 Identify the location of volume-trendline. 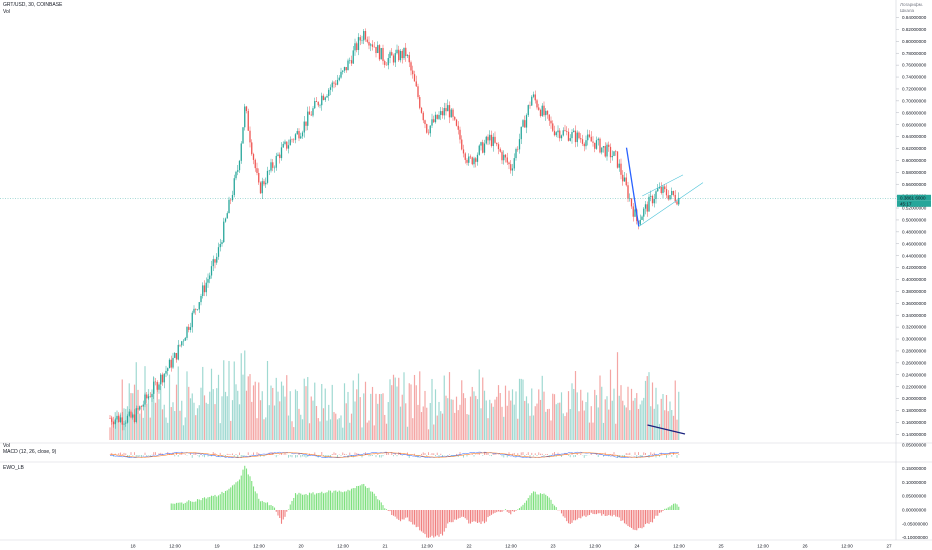
(666, 429).